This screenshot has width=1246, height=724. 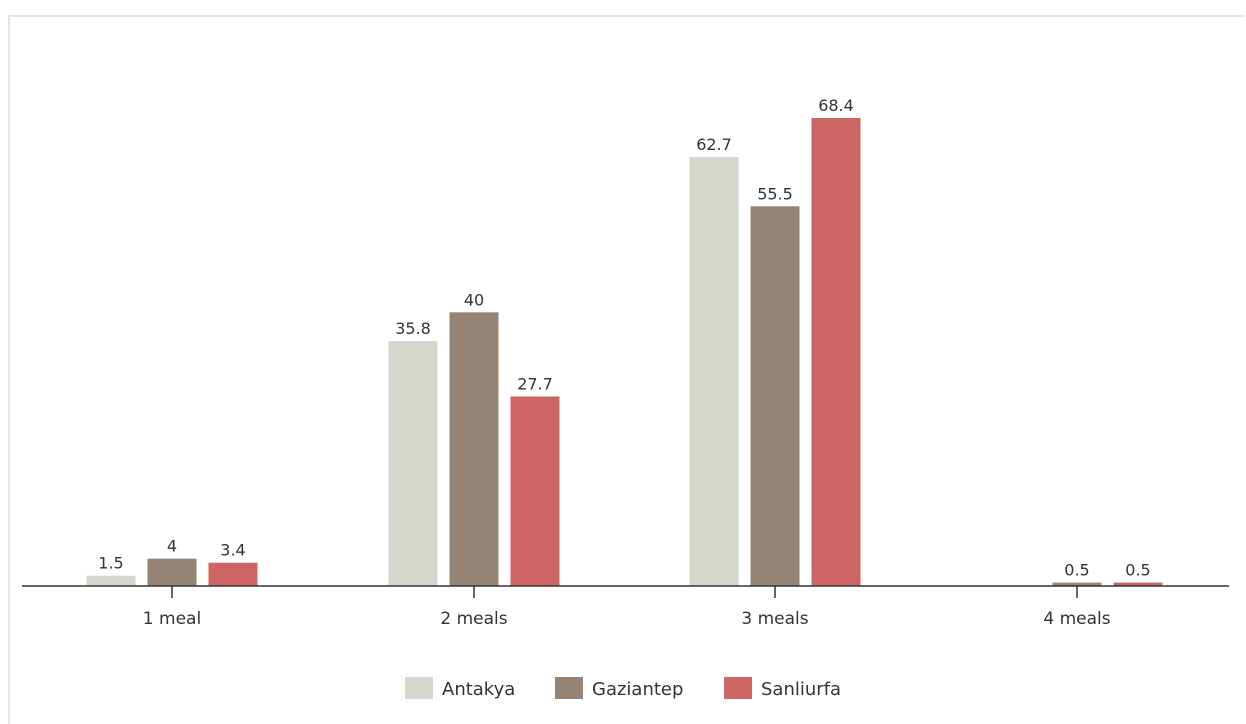 What do you see at coordinates (774, 619) in the screenshot?
I see `x-axis-category-label: 3 meals` at bounding box center [774, 619].